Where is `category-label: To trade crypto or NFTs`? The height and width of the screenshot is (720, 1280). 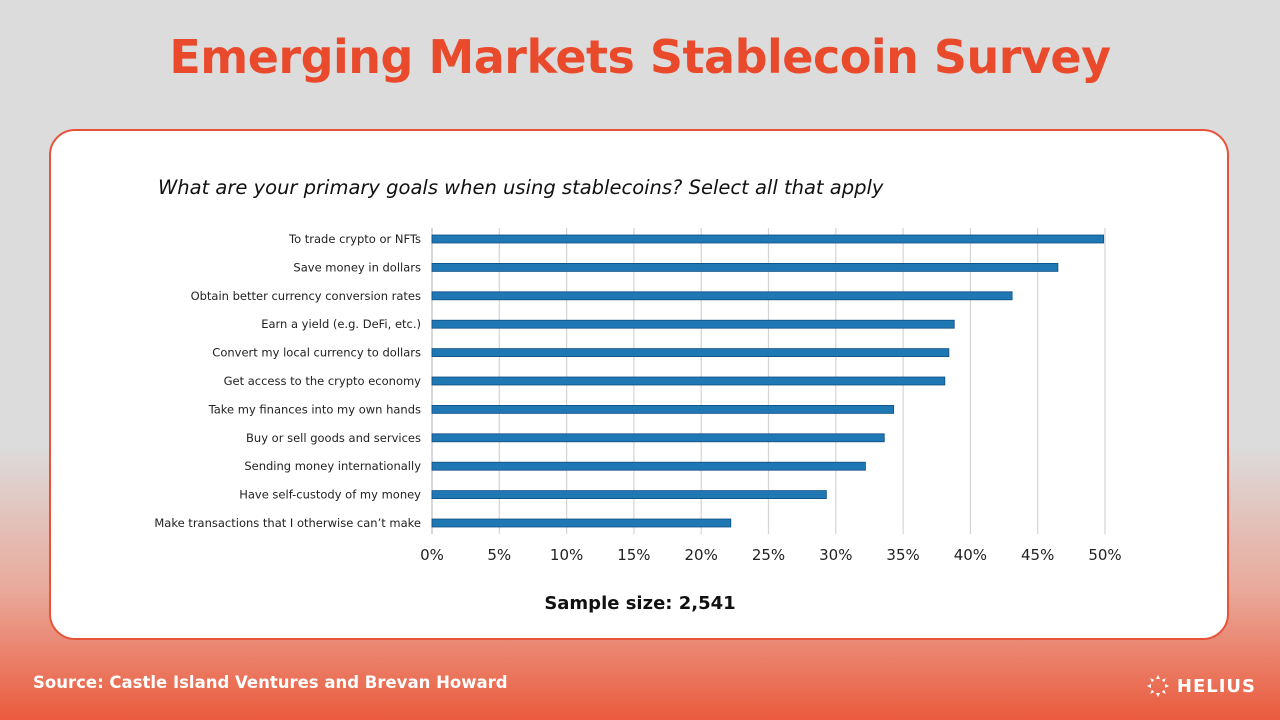 category-label: To trade crypto or NFTs is located at coordinates (354, 239).